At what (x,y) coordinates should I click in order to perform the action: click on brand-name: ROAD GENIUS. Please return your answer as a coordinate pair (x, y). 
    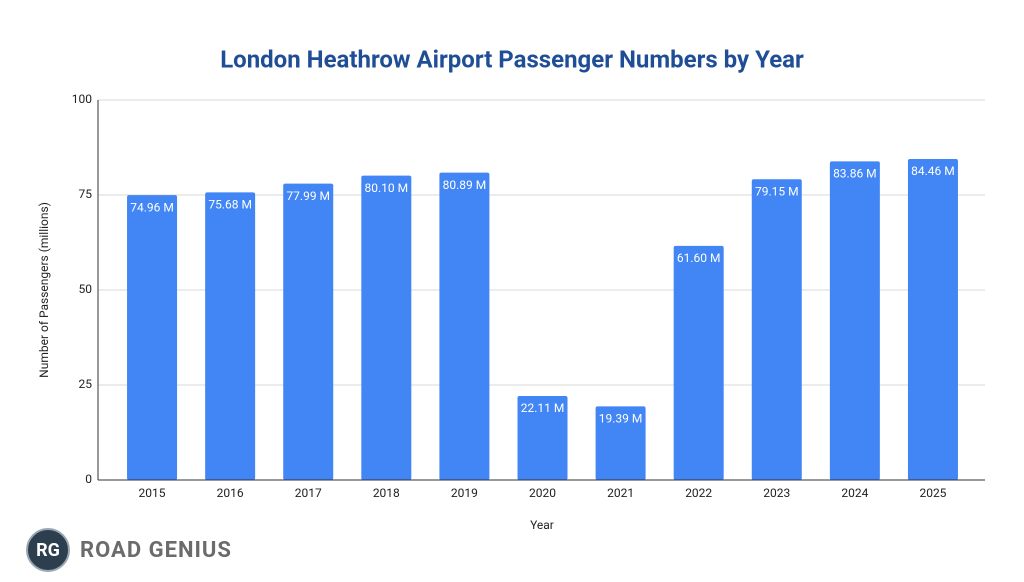
    Looking at the image, I should click on (156, 550).